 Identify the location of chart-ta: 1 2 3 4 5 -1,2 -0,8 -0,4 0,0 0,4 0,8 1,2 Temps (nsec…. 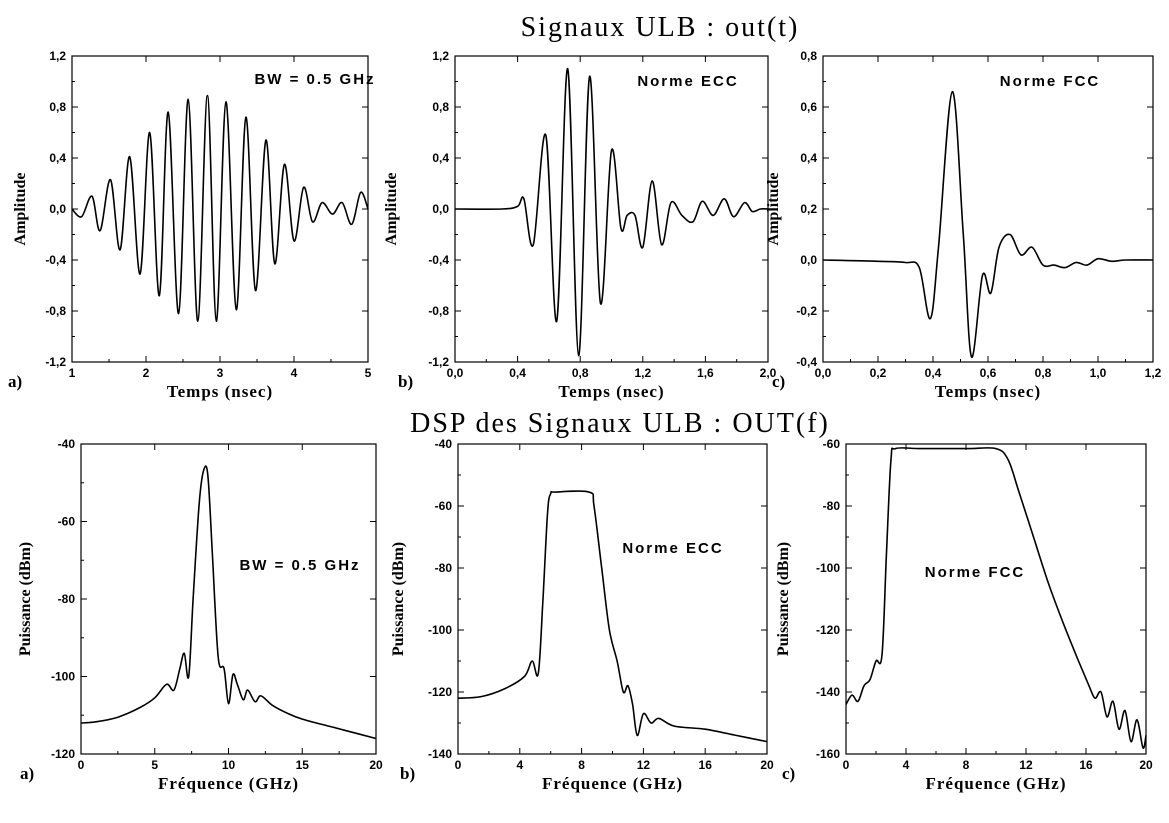
(191, 225).